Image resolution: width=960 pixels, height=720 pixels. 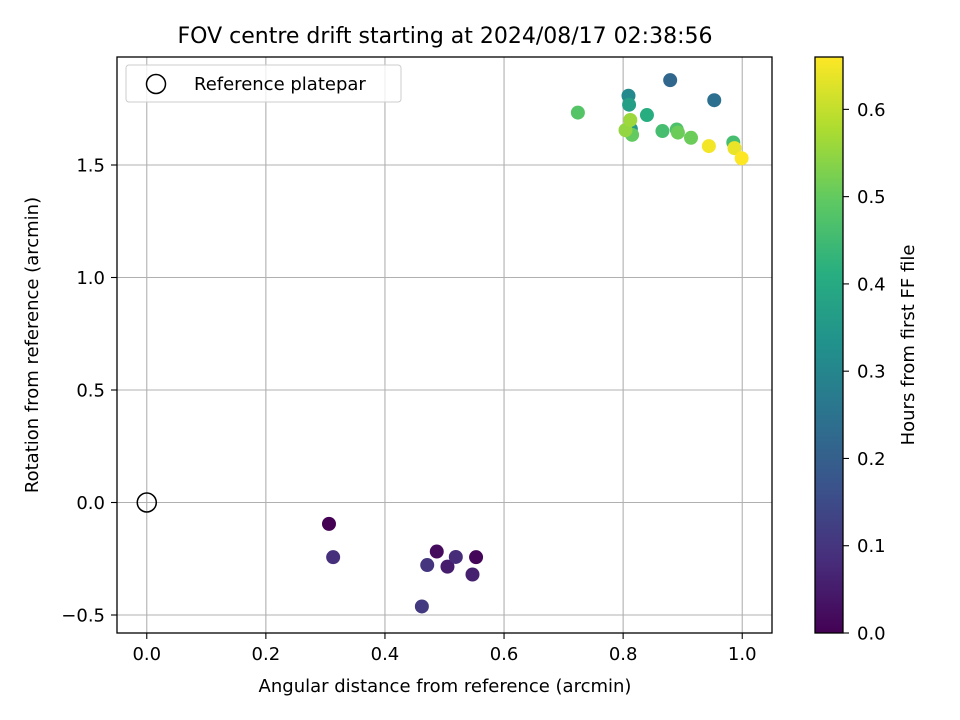 I want to click on x-tick-label: 0.6, so click(x=504, y=654).